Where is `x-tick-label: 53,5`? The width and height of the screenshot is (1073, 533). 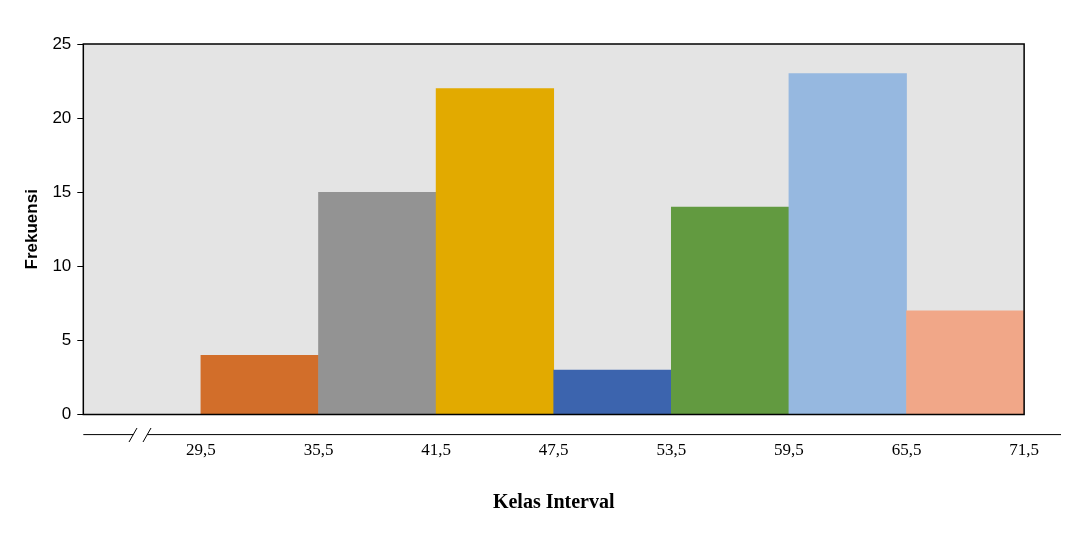
x-tick-label: 53,5 is located at coordinates (671, 450).